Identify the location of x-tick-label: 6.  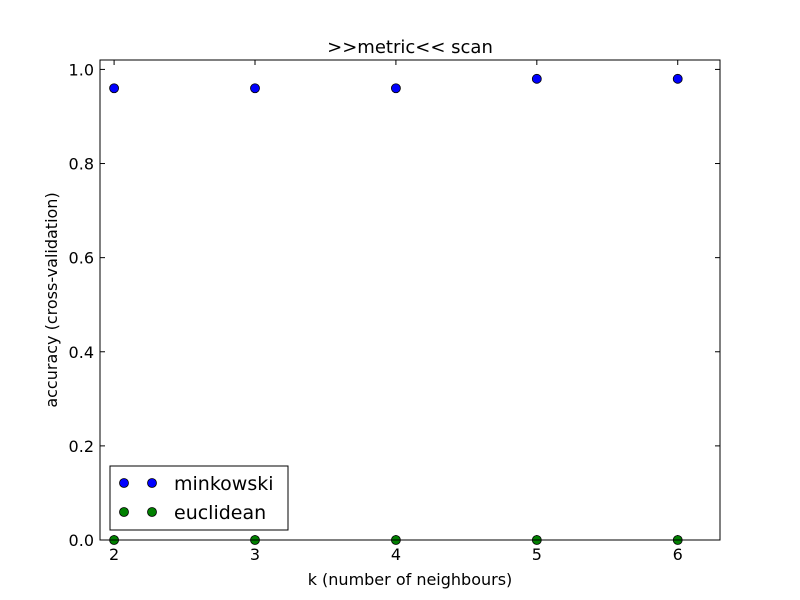
(678, 554).